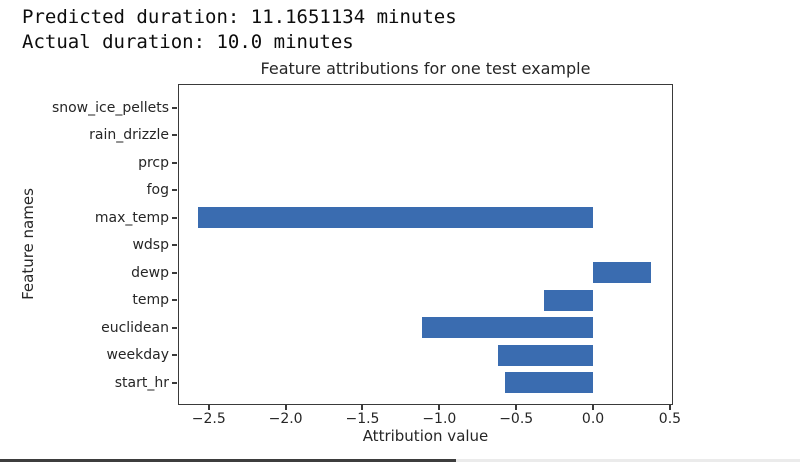 This screenshot has width=800, height=462. I want to click on y-tick-label: max_temp, so click(131, 217).